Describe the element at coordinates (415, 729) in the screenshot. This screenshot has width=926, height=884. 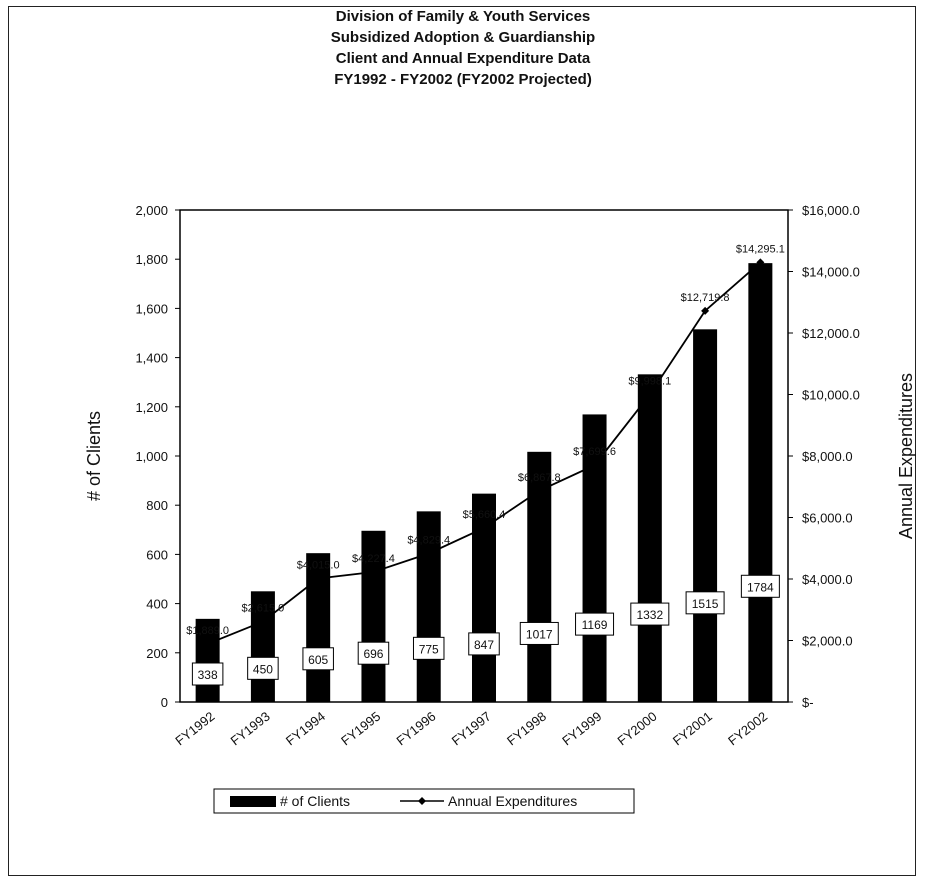
I see `category-label: FY1996` at that location.